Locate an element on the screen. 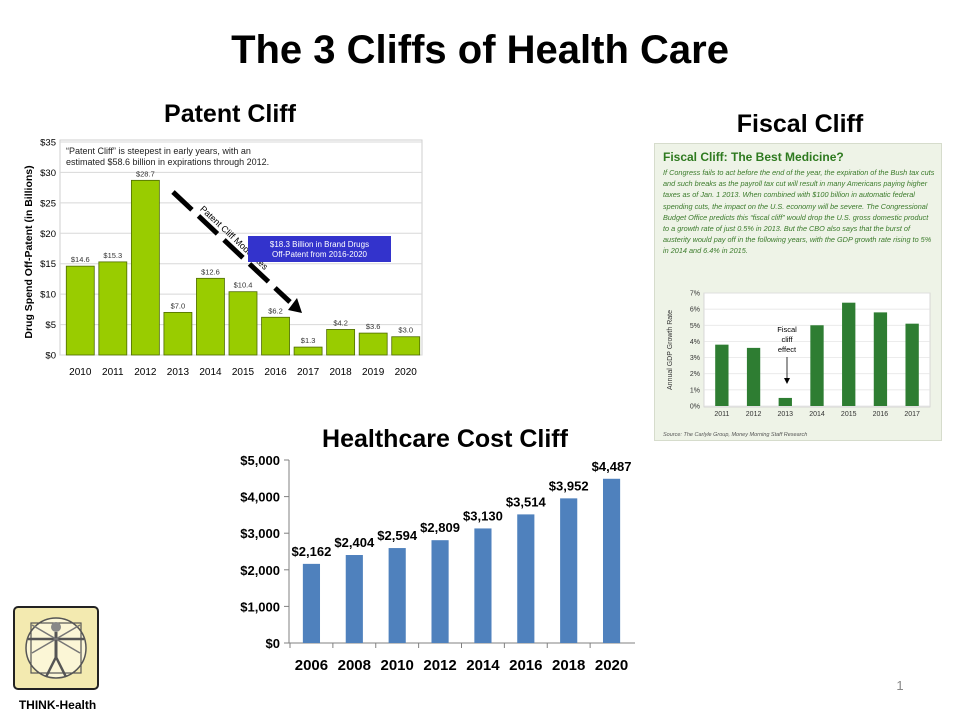 The height and width of the screenshot is (720, 960). patent-data-label: $10.4 is located at coordinates (243, 285).